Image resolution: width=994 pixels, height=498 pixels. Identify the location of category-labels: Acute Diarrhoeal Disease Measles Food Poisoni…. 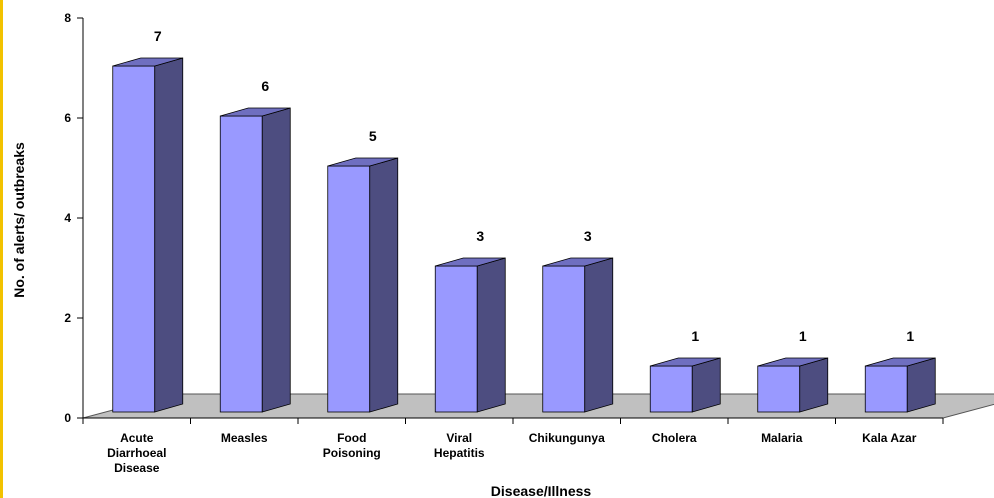
(512, 453).